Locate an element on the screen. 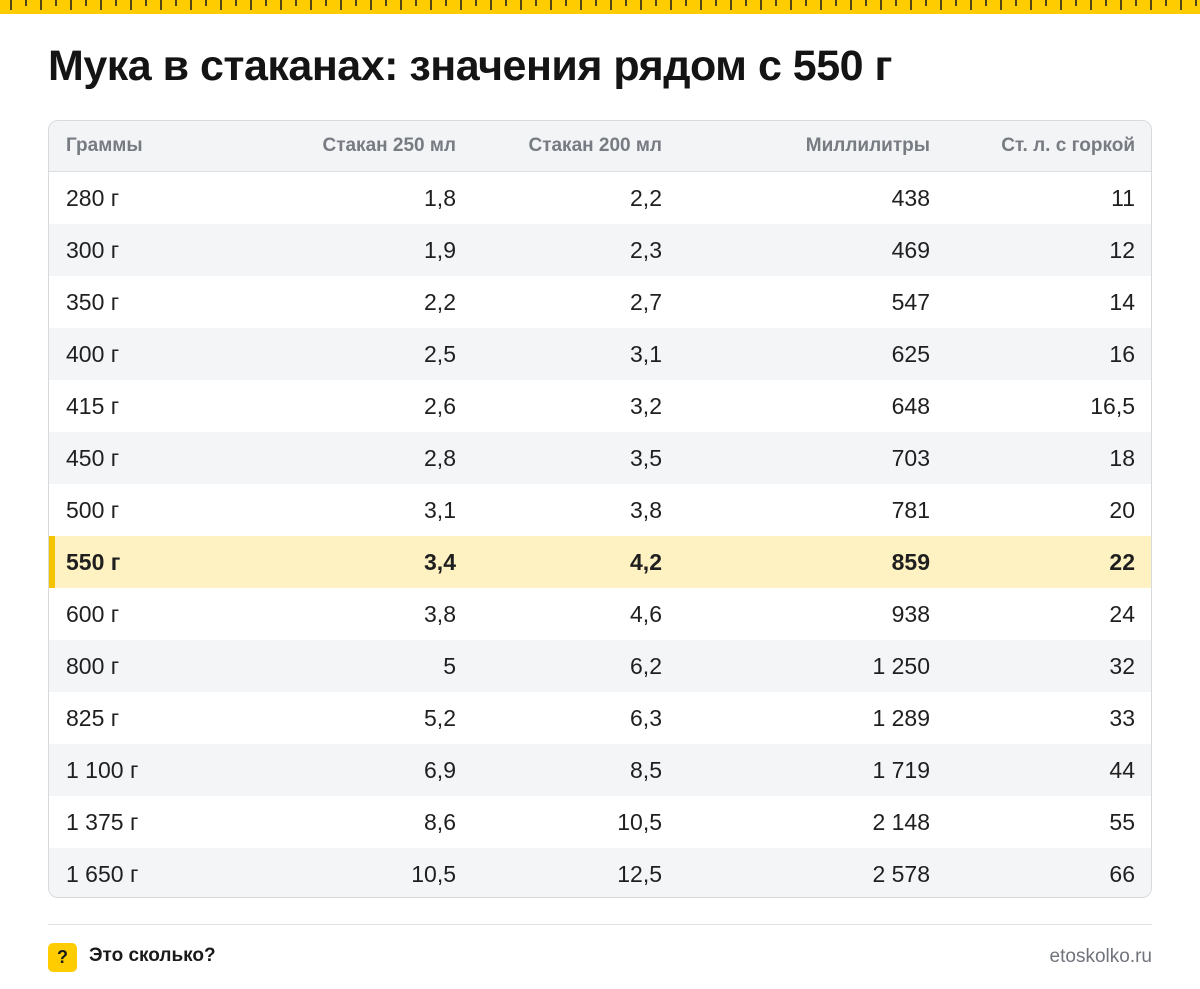  table-row: 280 г 1,8 2,2 438 11 is located at coordinates (600, 198).